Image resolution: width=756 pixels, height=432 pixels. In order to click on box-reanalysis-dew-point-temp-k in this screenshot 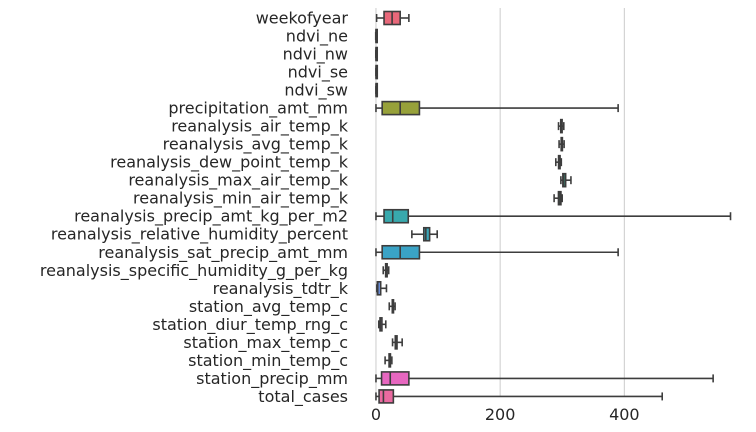, I will do `click(558, 162)`.